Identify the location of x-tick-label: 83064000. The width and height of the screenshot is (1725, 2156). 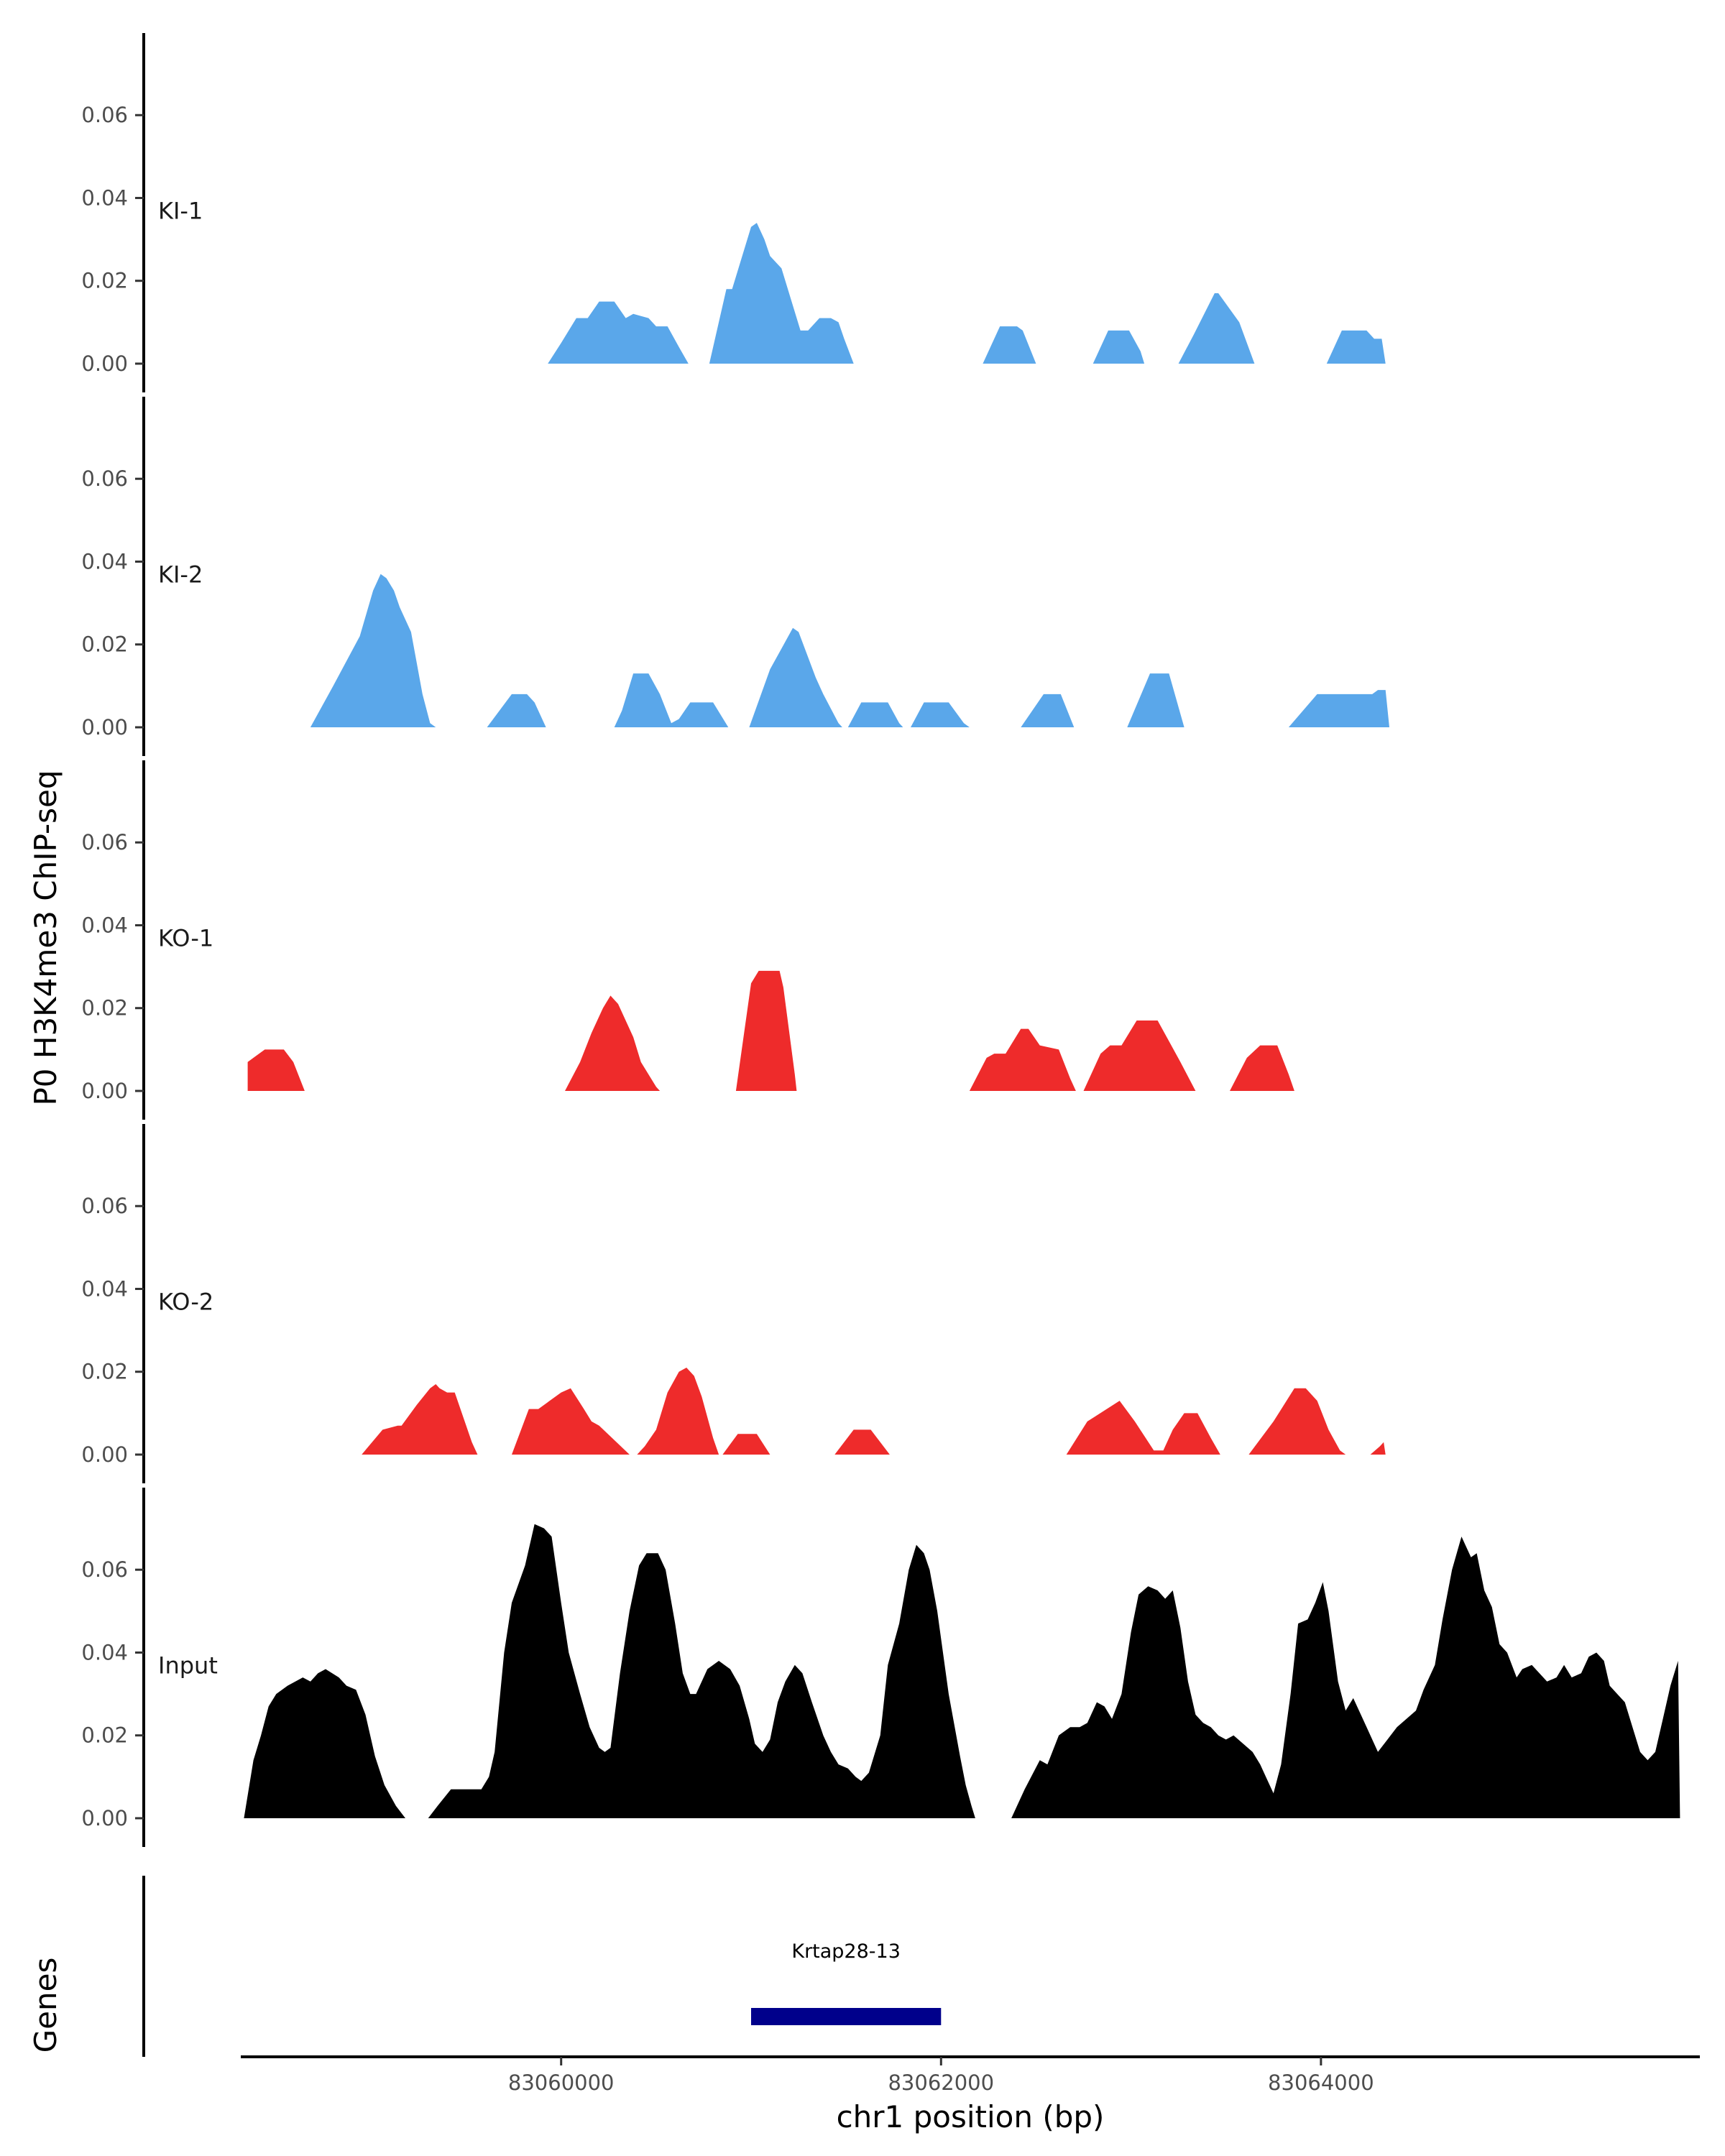
(1321, 2082).